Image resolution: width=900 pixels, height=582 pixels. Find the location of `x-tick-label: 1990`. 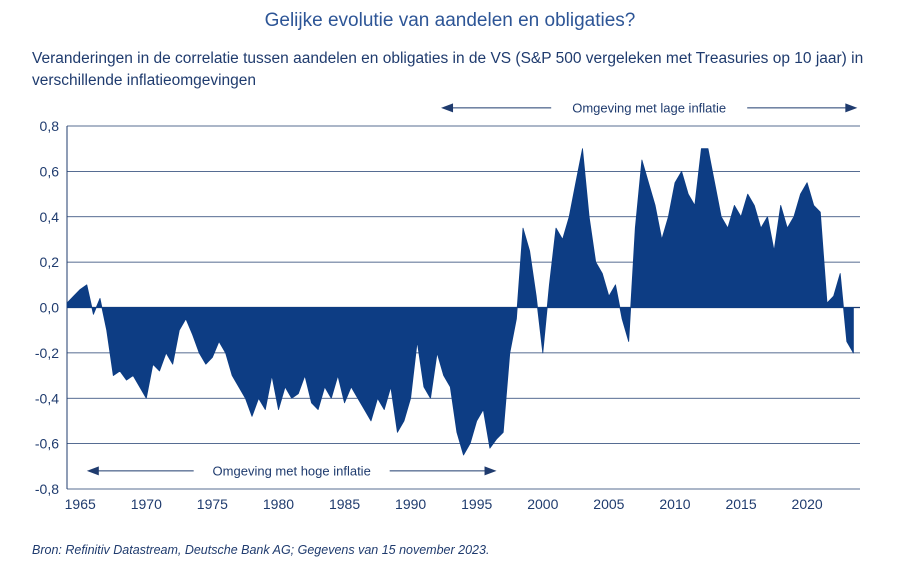

x-tick-label: 1990 is located at coordinates (410, 504).